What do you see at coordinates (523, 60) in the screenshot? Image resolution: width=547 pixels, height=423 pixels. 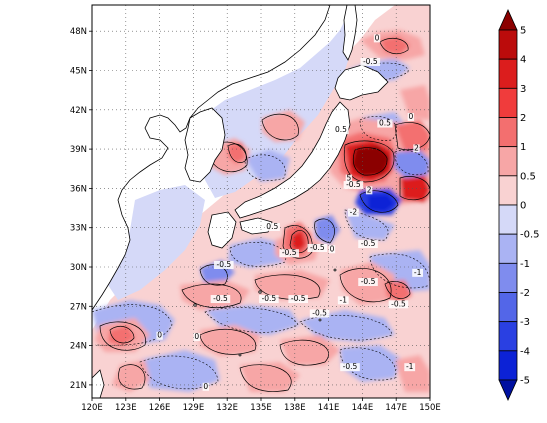 I see `colorbar-label: 4` at bounding box center [523, 60].